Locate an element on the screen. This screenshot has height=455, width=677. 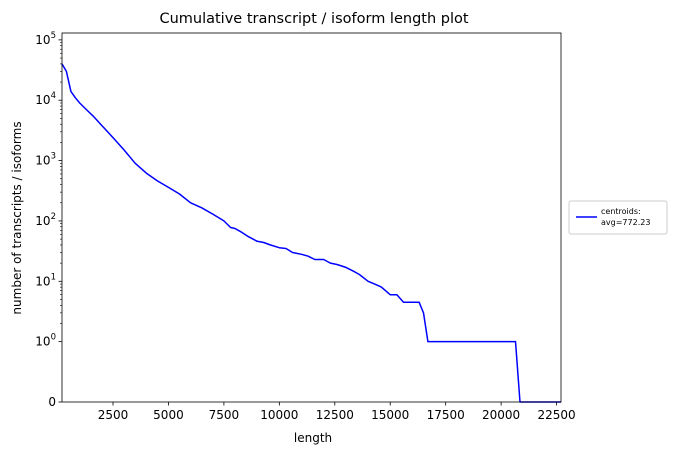
x-axis-title: length is located at coordinates (313, 438).